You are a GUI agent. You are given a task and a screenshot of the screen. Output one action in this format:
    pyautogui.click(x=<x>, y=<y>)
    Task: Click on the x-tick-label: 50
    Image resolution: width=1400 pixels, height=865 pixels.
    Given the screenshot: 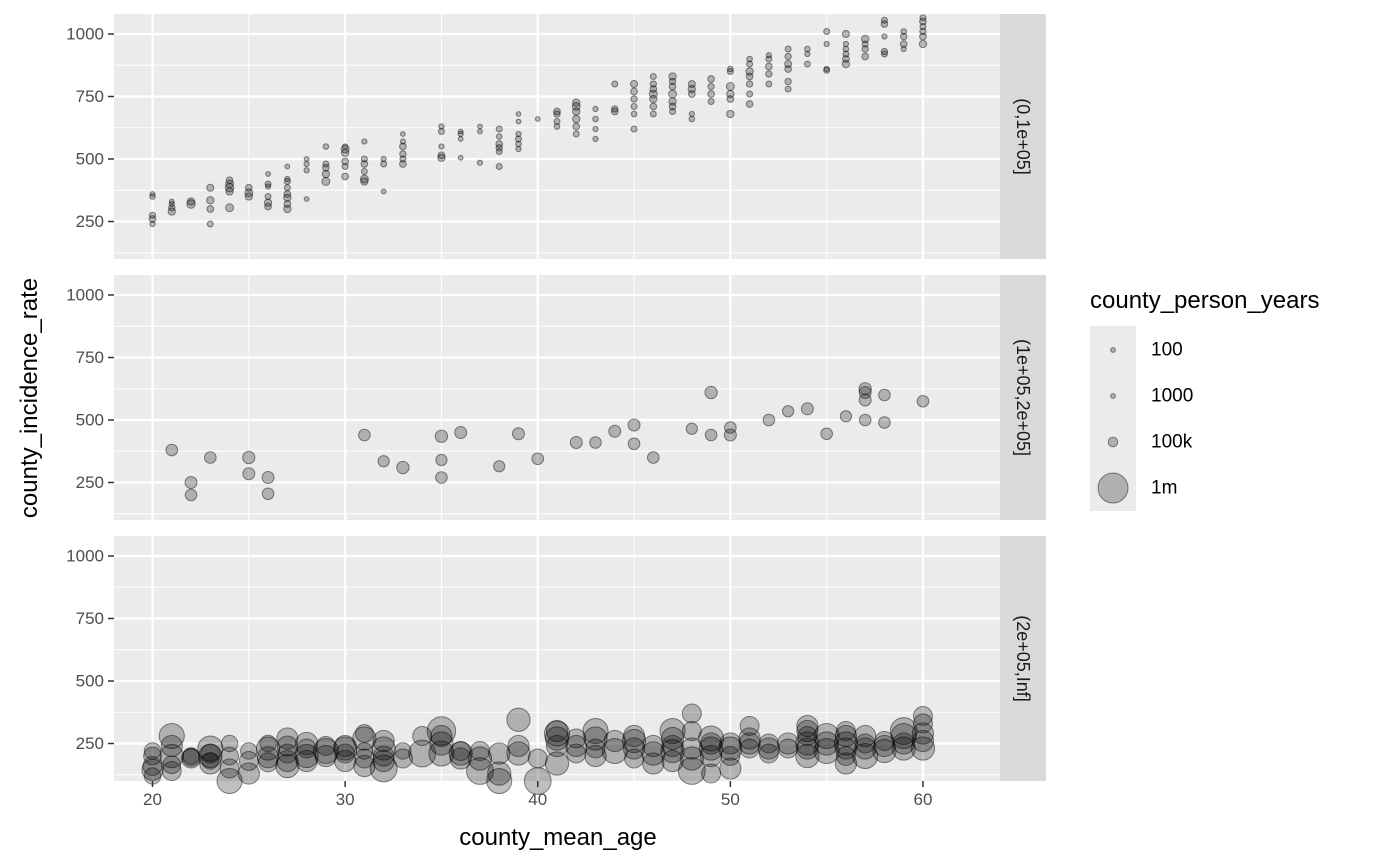 What is the action you would take?
    pyautogui.click(x=730, y=799)
    